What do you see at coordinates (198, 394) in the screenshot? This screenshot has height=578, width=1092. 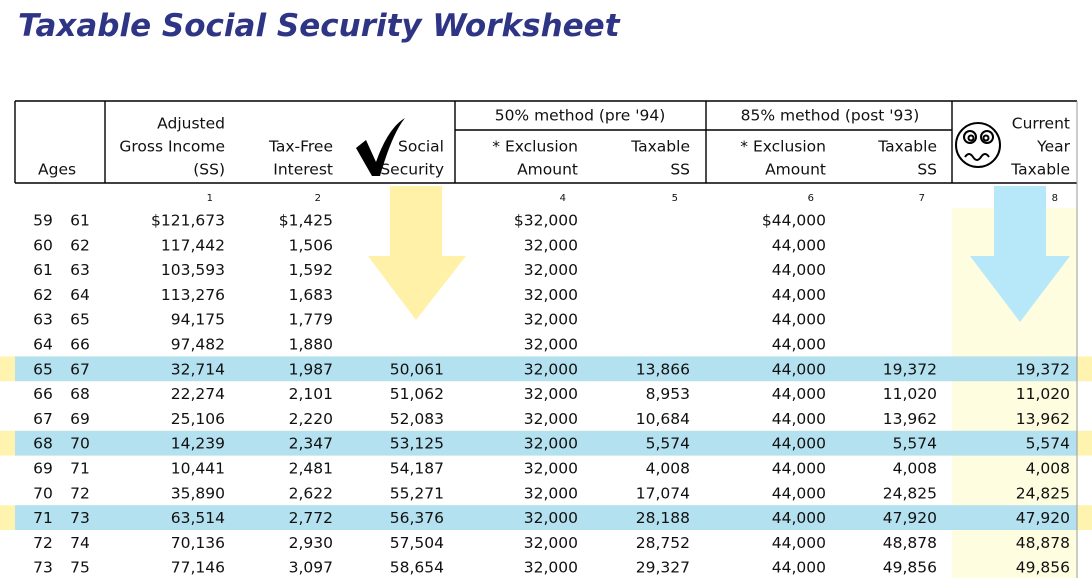 I see `cell: 22,274` at bounding box center [198, 394].